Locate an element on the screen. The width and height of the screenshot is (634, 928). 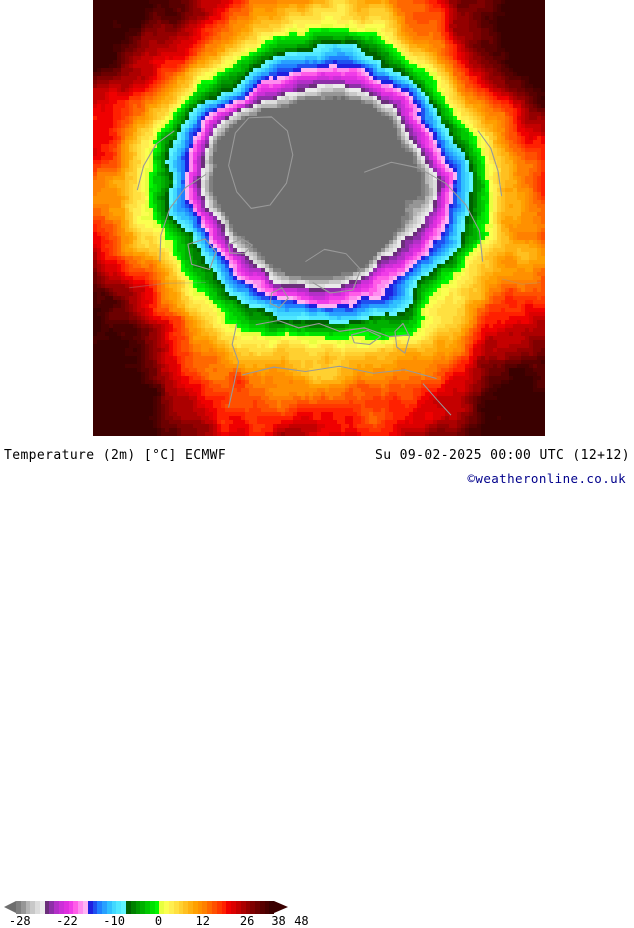
colorbar-tick-label: -10 is located at coordinates (114, 921).